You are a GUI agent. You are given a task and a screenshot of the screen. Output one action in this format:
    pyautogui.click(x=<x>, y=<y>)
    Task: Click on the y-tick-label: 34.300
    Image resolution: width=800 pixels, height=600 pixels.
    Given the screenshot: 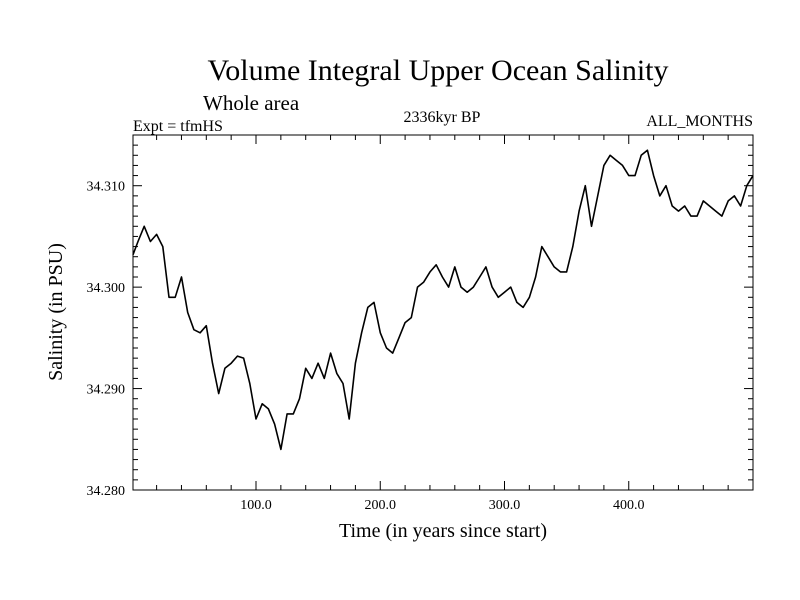 What is the action you would take?
    pyautogui.click(x=106, y=288)
    